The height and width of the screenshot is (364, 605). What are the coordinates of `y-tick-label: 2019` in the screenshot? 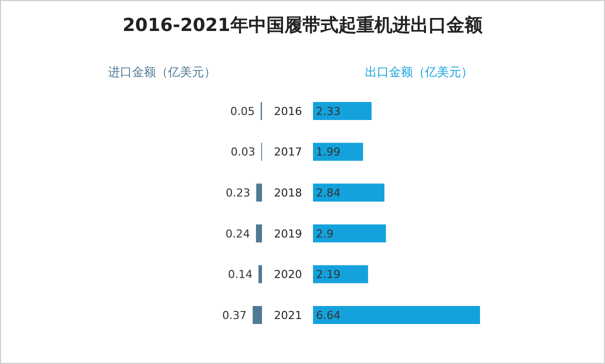 It's located at (288, 233).